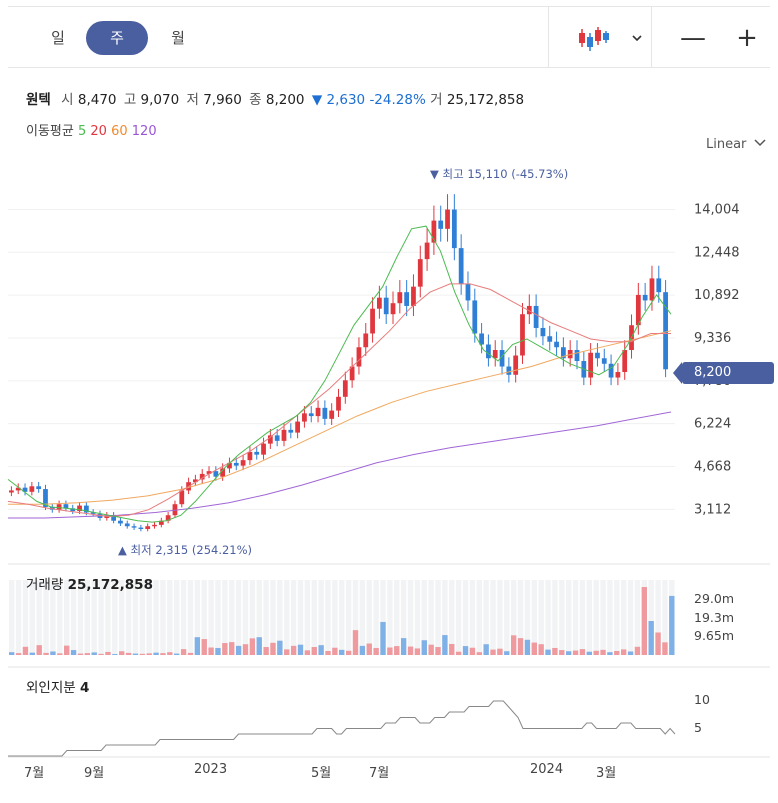 The image size is (778, 803). I want to click on volume-tick: 29.0m, so click(714, 598).